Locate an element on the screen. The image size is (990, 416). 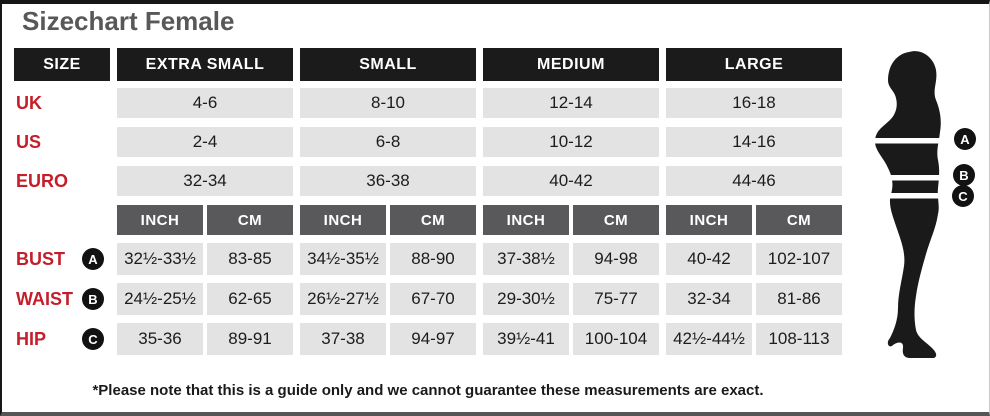
region-value-cell: 2-4 is located at coordinates (205, 142).